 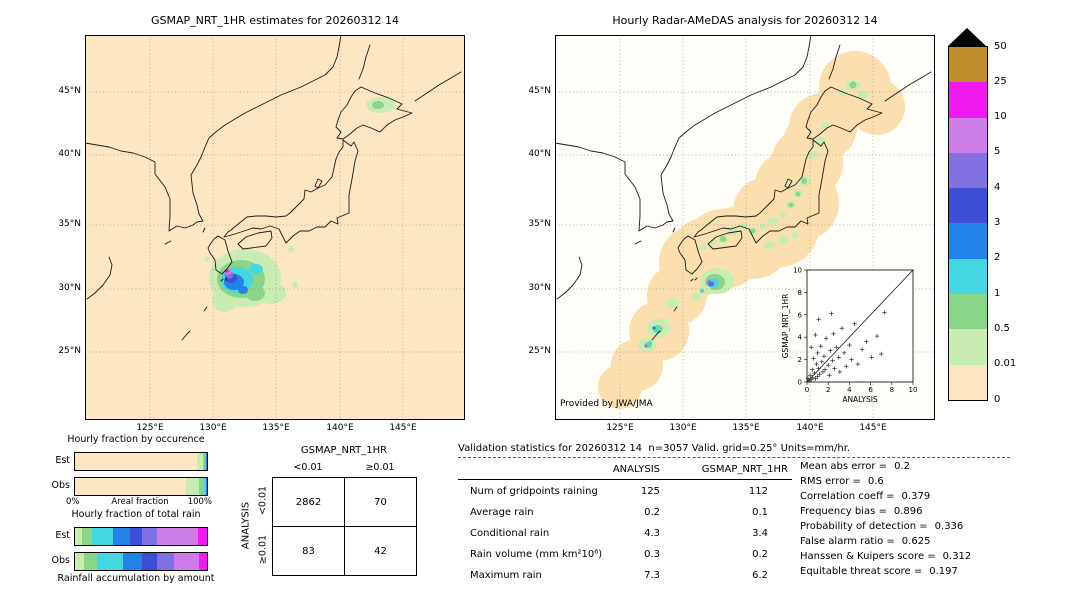 I want to click on colorbar-tick-label: 3, so click(x=997, y=222).